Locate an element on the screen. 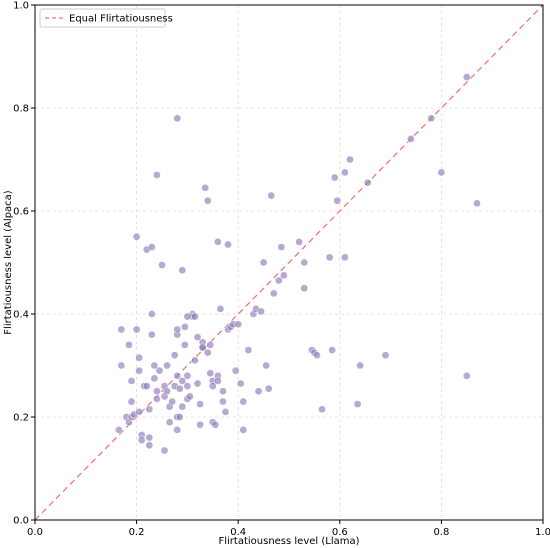 The width and height of the screenshot is (550, 548). y-tick-label: 0.4 is located at coordinates (21, 315).